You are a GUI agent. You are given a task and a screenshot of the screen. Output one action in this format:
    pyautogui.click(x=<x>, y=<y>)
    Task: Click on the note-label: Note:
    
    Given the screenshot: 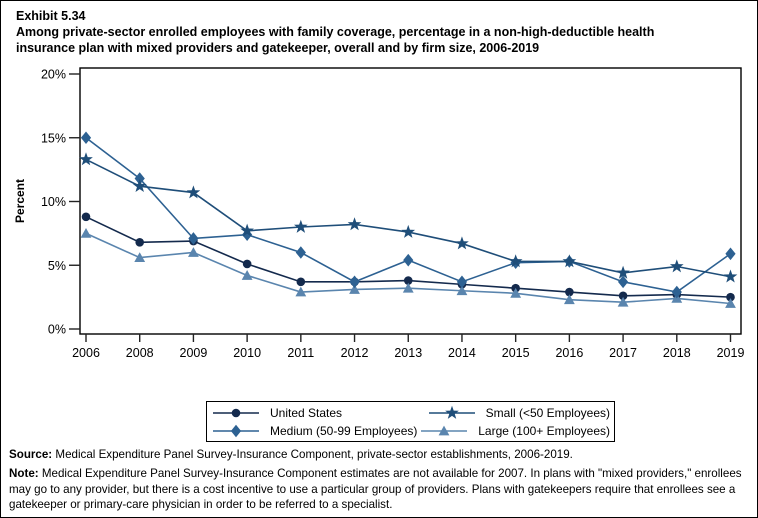 What is the action you would take?
    pyautogui.click(x=24, y=473)
    